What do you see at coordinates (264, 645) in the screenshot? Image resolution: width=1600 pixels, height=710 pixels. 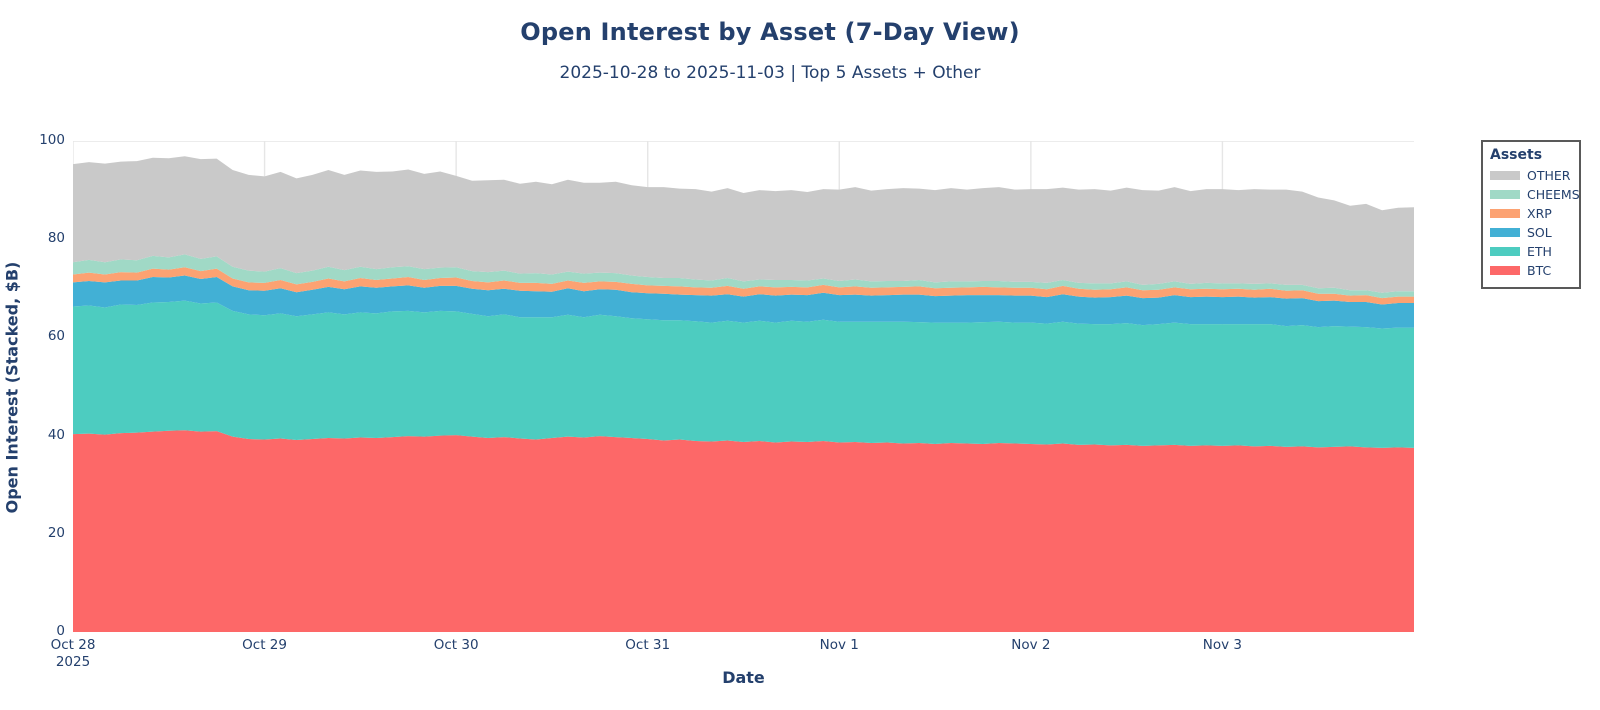 I see `x-tick-Oct-29: Oct 29` at bounding box center [264, 645].